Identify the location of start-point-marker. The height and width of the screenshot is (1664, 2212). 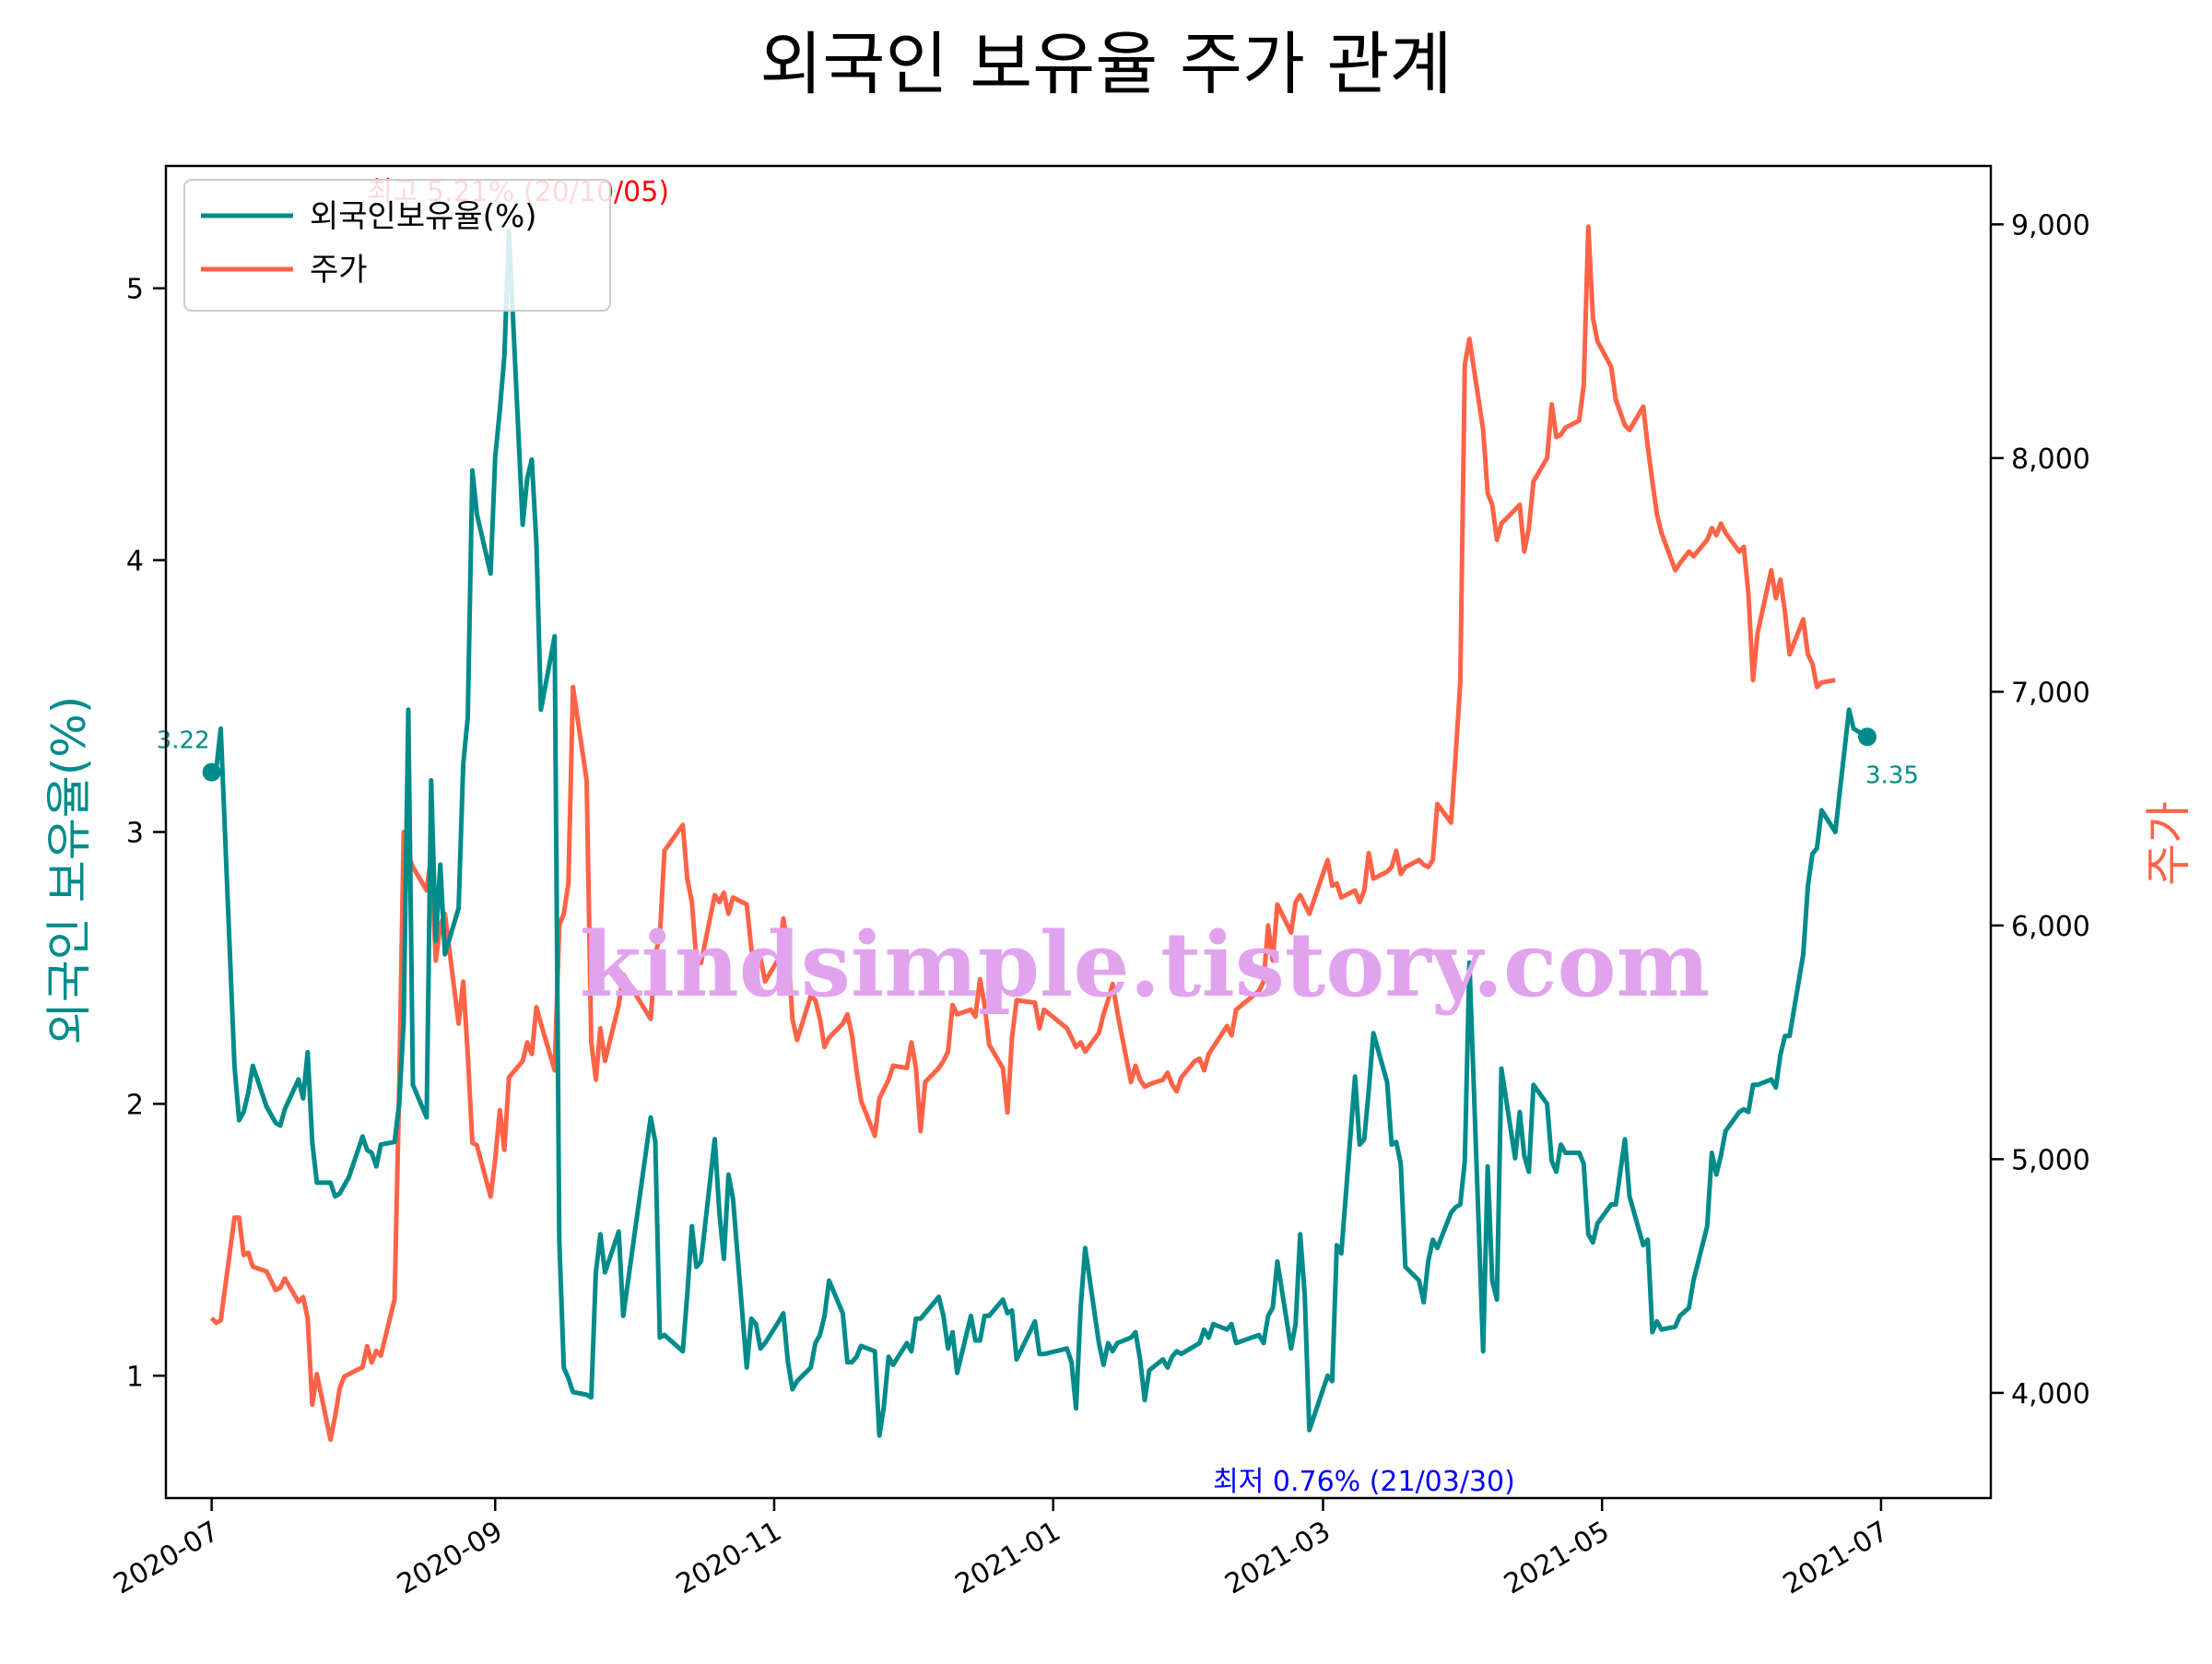
(211, 772).